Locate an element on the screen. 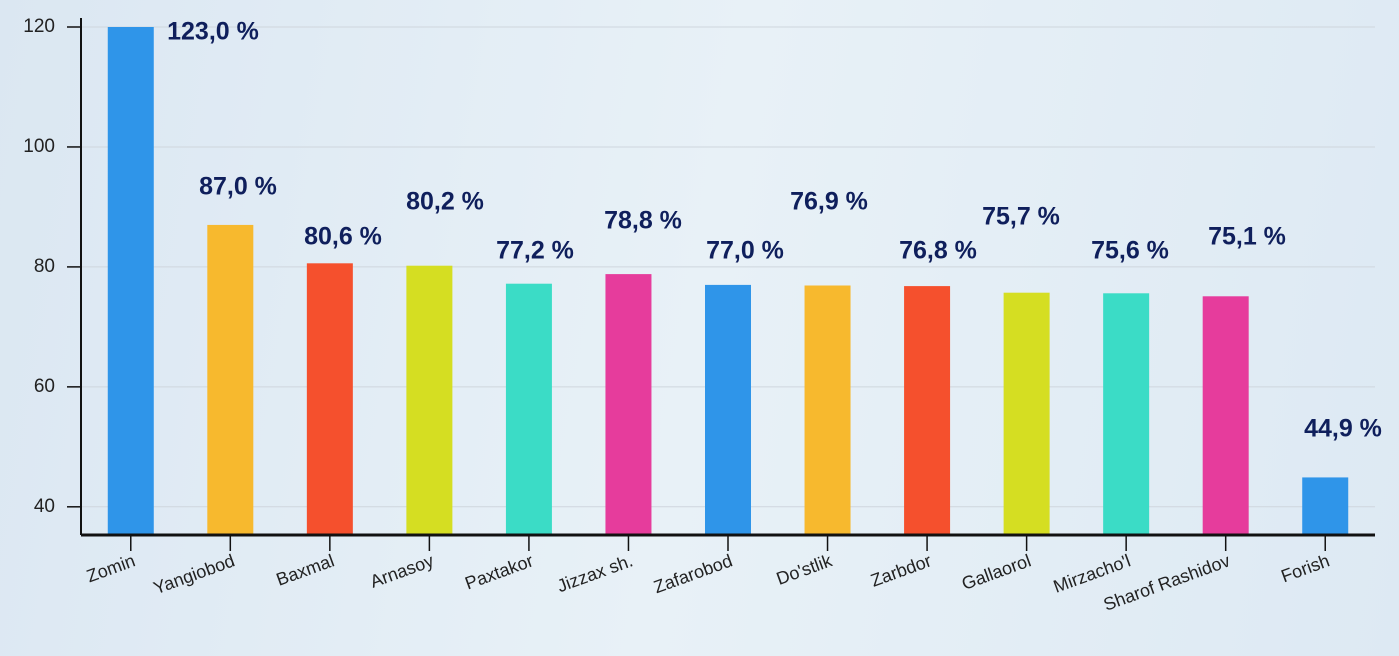 The height and width of the screenshot is (656, 1399). y-tick-label: 60 is located at coordinates (44, 386).